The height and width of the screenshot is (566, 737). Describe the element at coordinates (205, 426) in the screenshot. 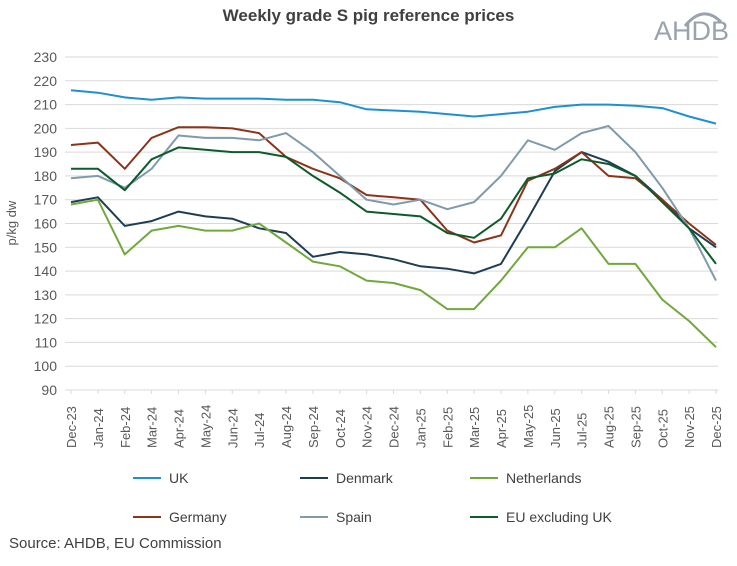

I see `x-tick-label: May-24` at that location.